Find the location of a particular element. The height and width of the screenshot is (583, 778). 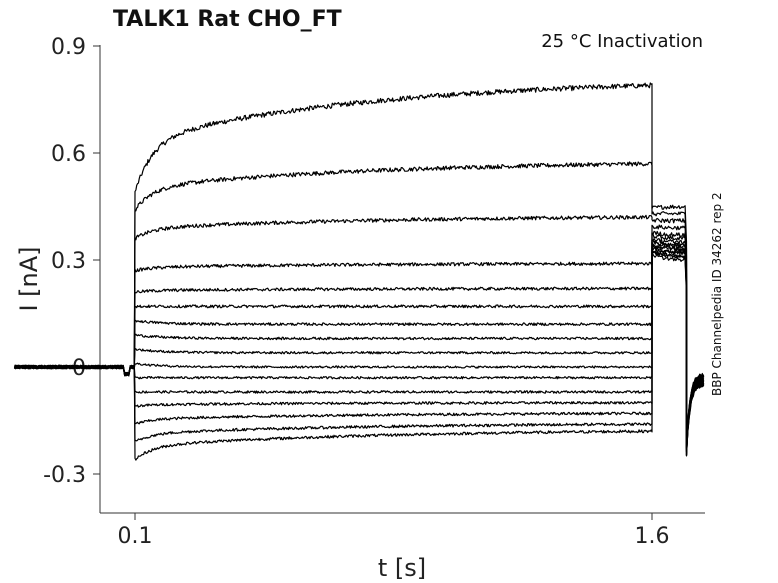

y-tick-label: -0.3 is located at coordinates (64, 475).